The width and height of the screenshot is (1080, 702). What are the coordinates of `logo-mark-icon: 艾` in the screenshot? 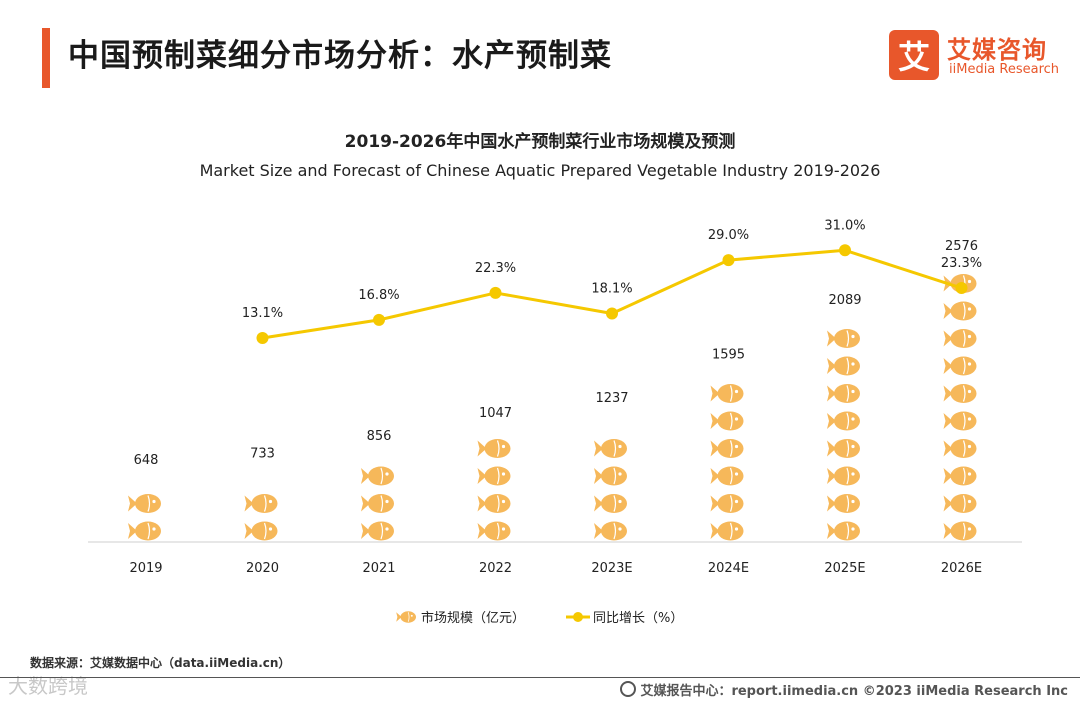 It's located at (914, 55).